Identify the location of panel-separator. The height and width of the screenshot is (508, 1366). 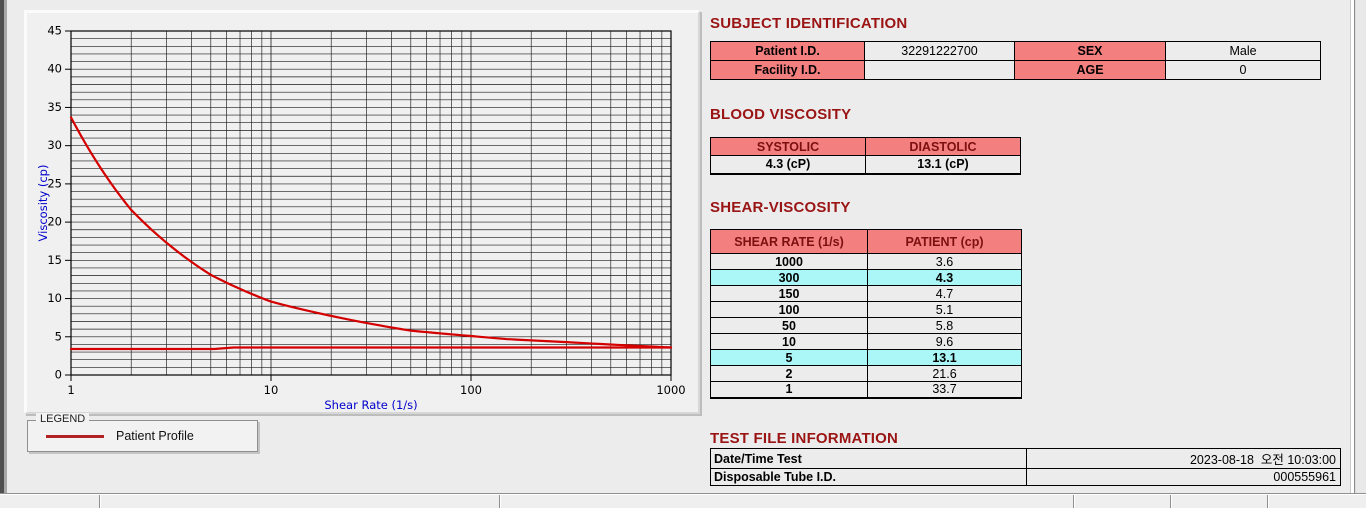
(1353, 247).